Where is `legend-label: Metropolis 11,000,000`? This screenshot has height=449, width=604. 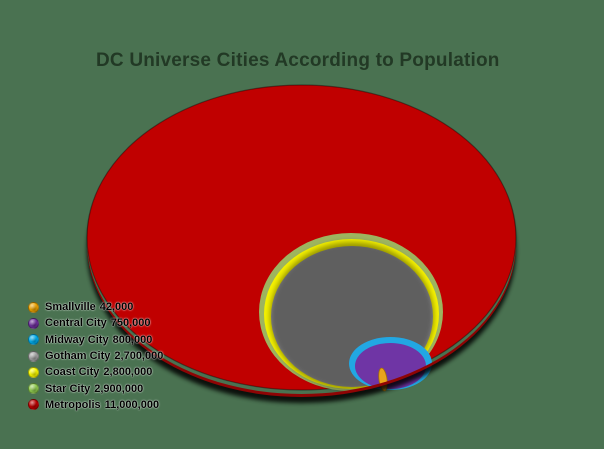 legend-label: Metropolis 11,000,000 is located at coordinates (102, 404).